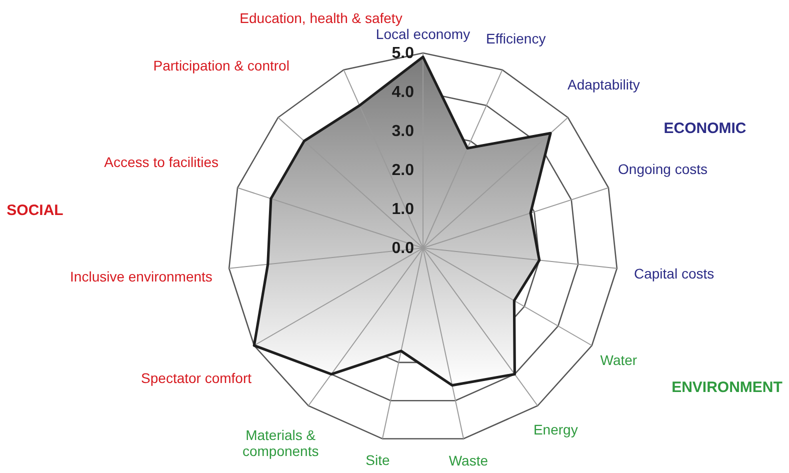 This screenshot has height=473, width=789. I want to click on text: SOCIAL, so click(35, 210).